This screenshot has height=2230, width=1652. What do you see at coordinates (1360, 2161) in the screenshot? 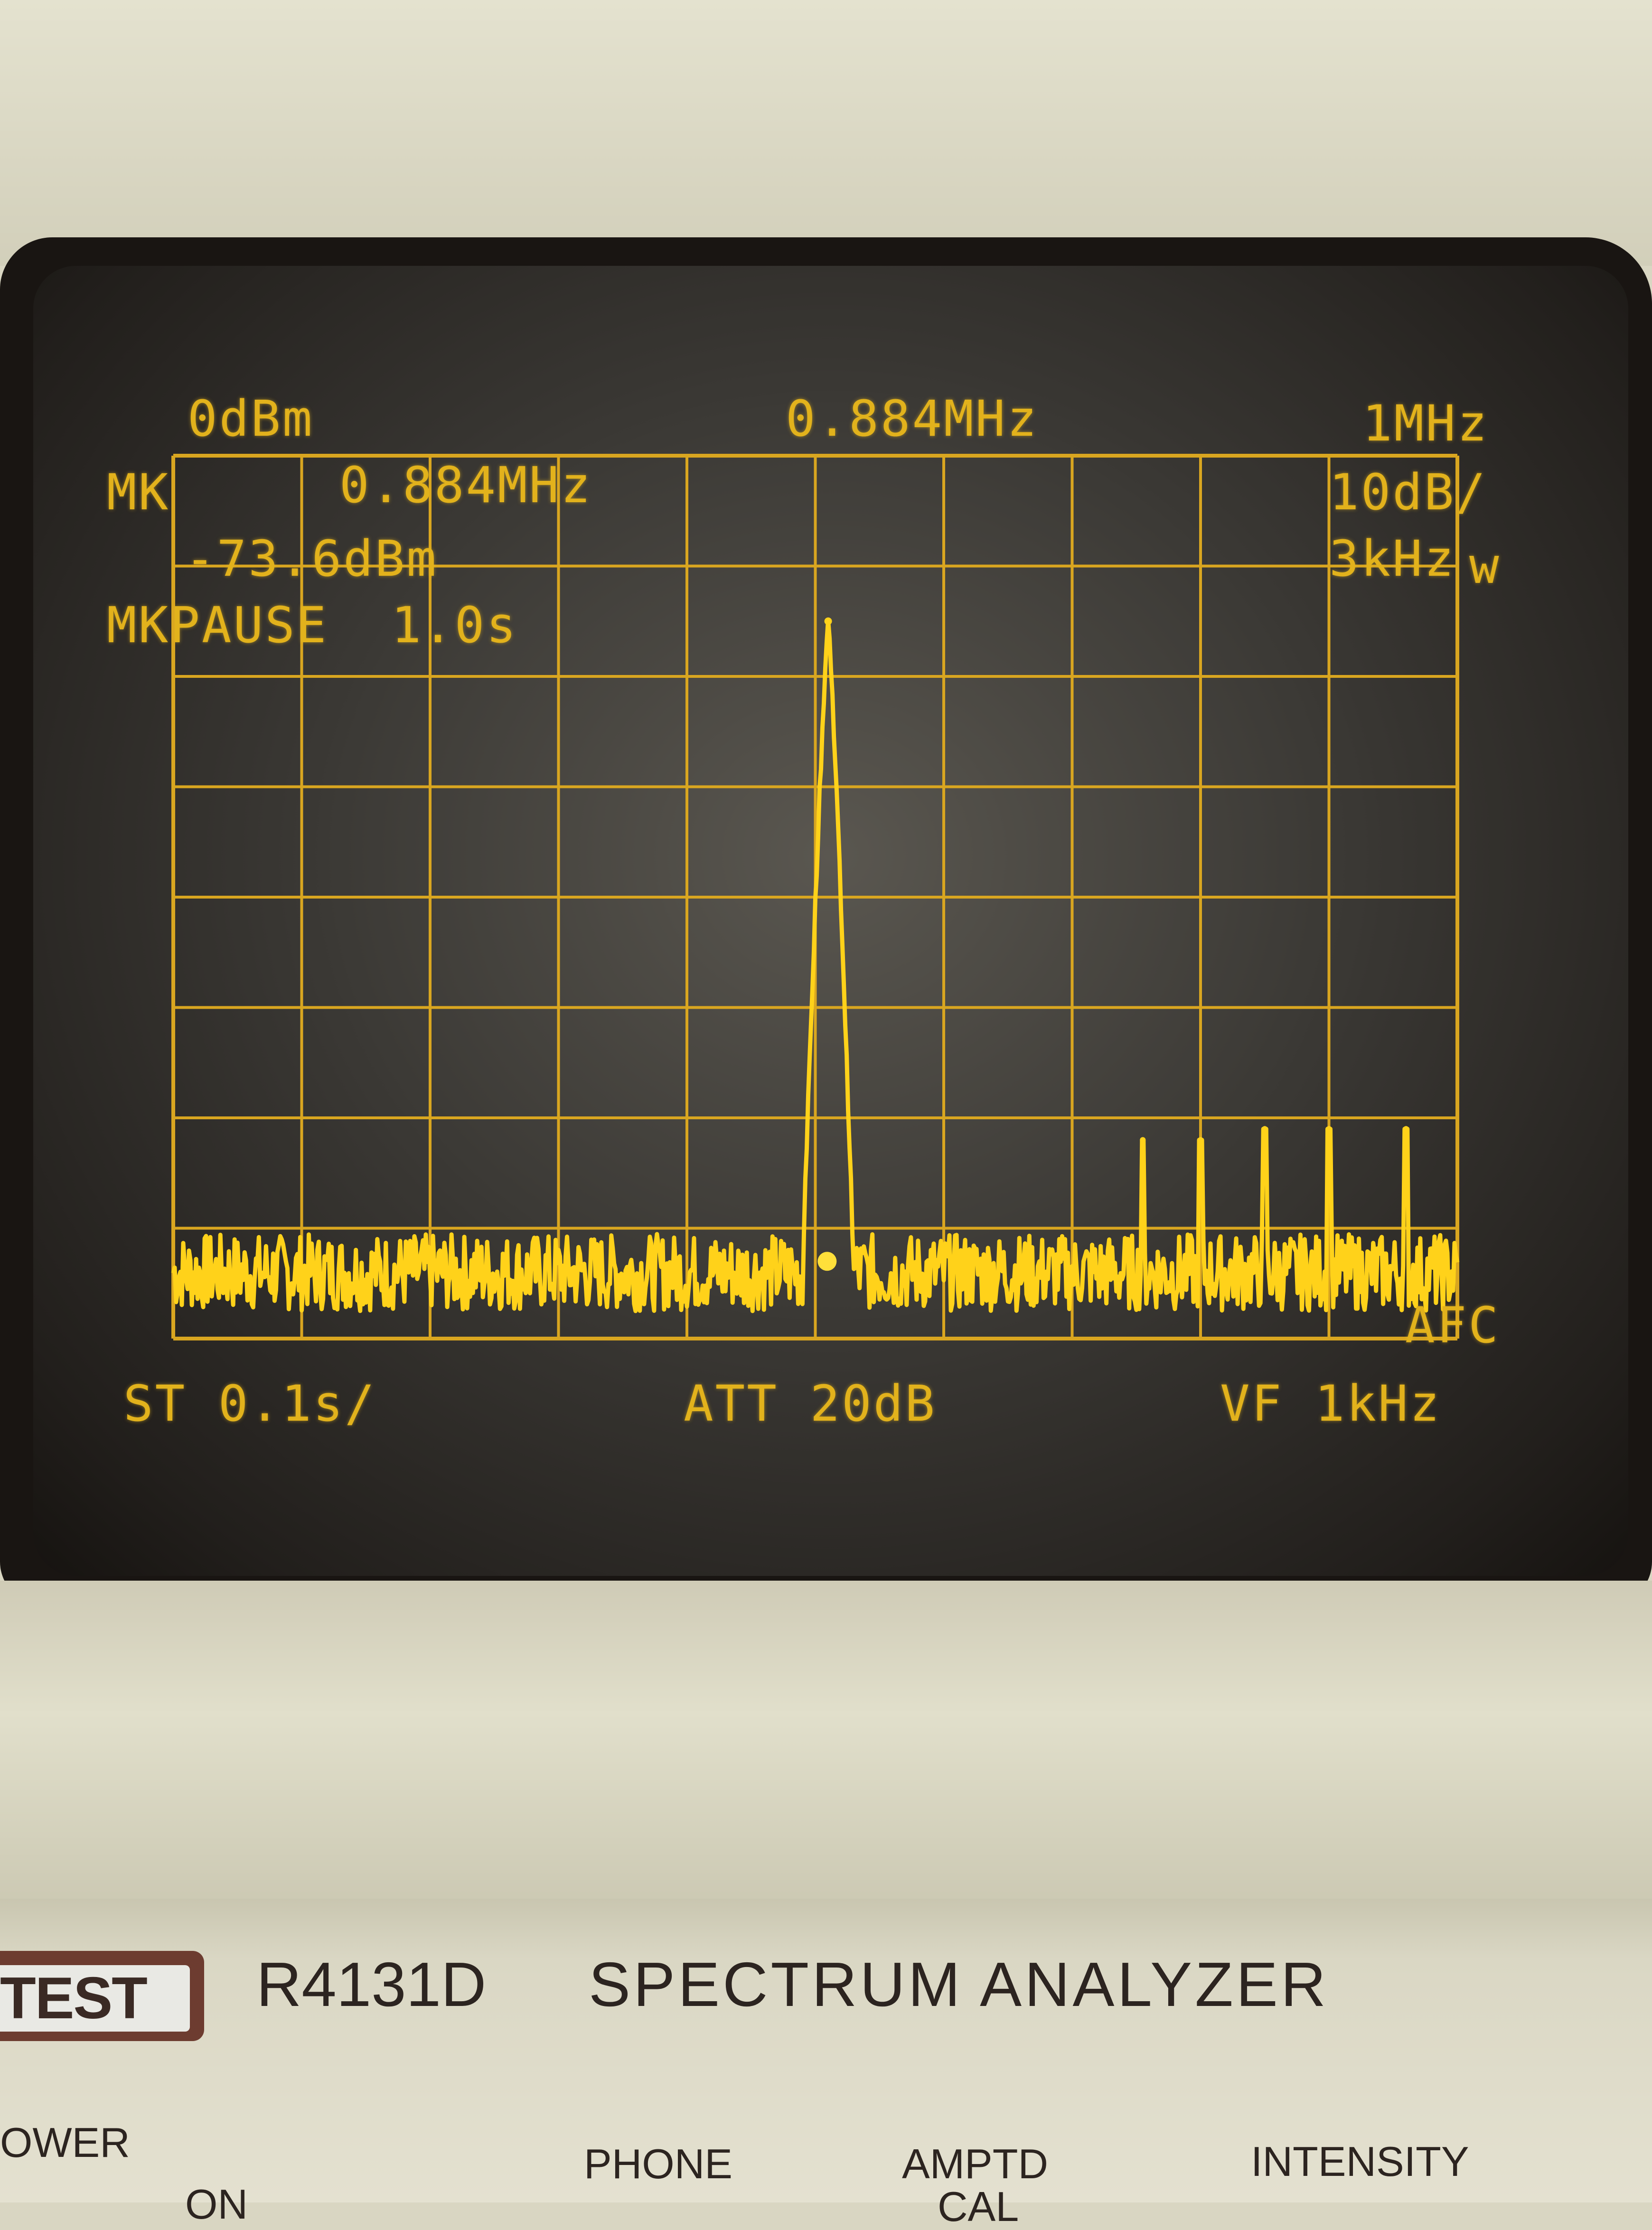
I see `intensity-label: INTENSITY` at bounding box center [1360, 2161].